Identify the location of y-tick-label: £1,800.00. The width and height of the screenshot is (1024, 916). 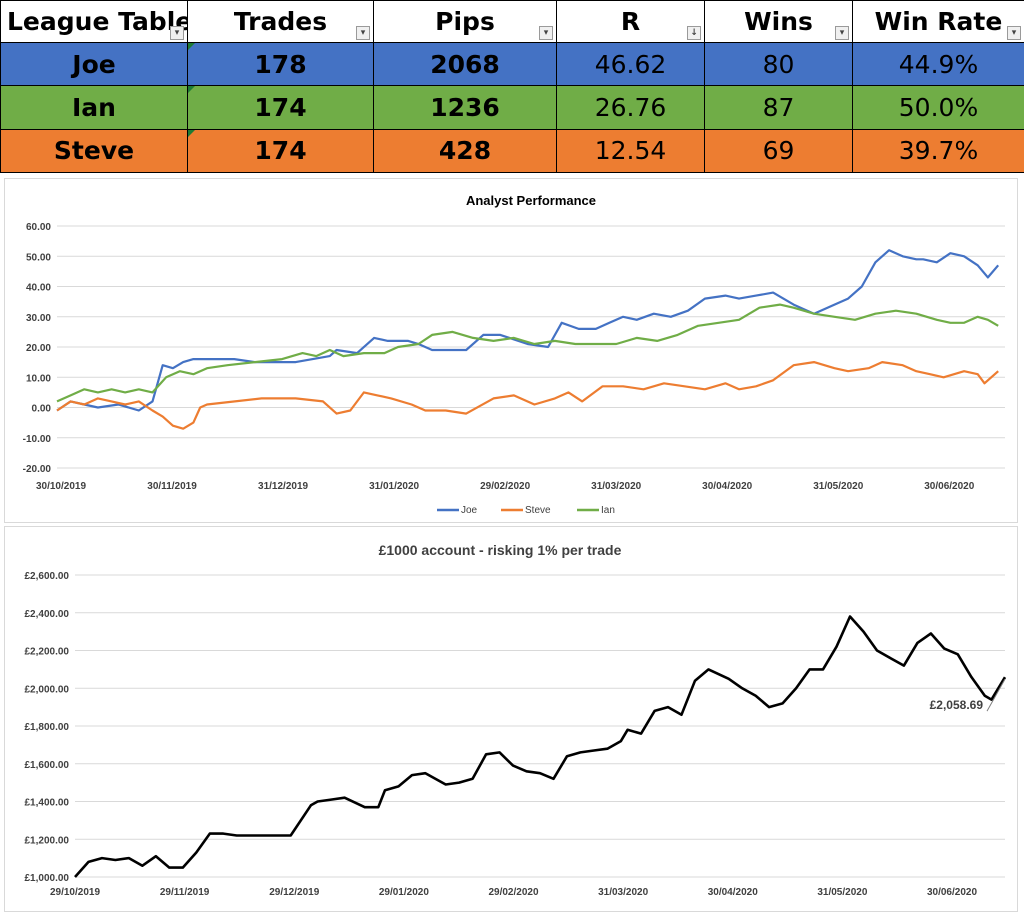
(47, 727).